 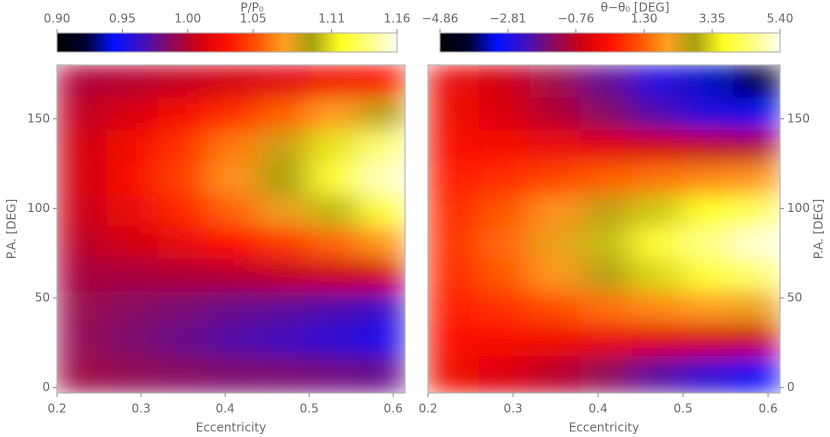 What do you see at coordinates (38, 118) in the screenshot?
I see `y-tick-label: 150` at bounding box center [38, 118].